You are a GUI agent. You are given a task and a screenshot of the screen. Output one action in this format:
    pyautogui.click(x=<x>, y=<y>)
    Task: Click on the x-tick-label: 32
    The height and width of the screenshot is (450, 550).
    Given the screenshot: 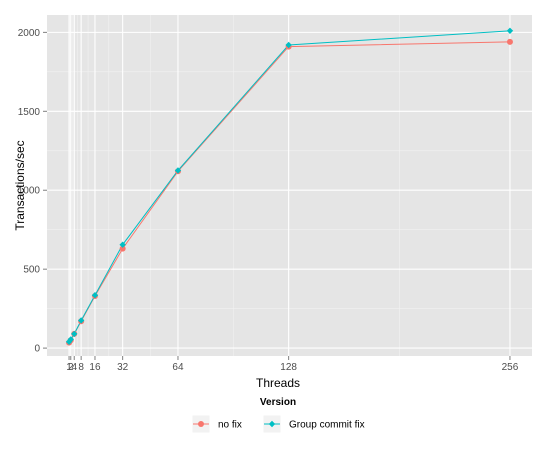 What is the action you would take?
    pyautogui.click(x=123, y=367)
    